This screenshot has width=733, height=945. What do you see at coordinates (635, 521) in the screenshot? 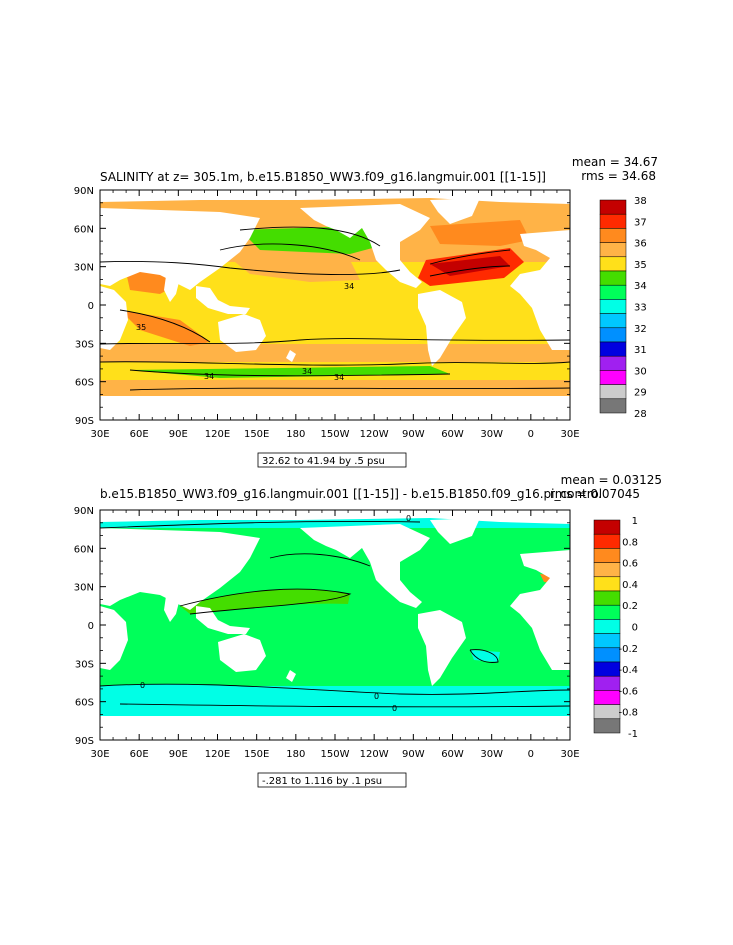
I see `colorbar-label: 1` at bounding box center [635, 521].